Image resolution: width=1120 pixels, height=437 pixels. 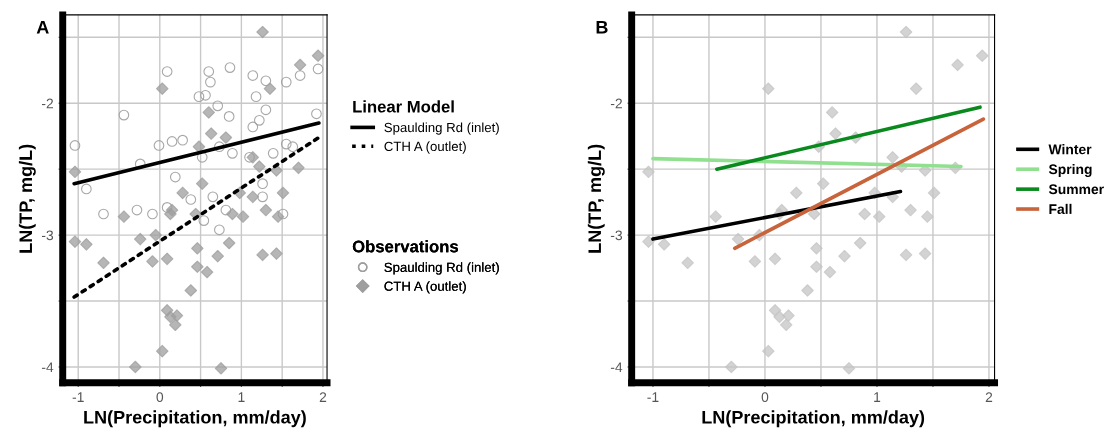 I want to click on legend-label: Summer, so click(x=1076, y=189).